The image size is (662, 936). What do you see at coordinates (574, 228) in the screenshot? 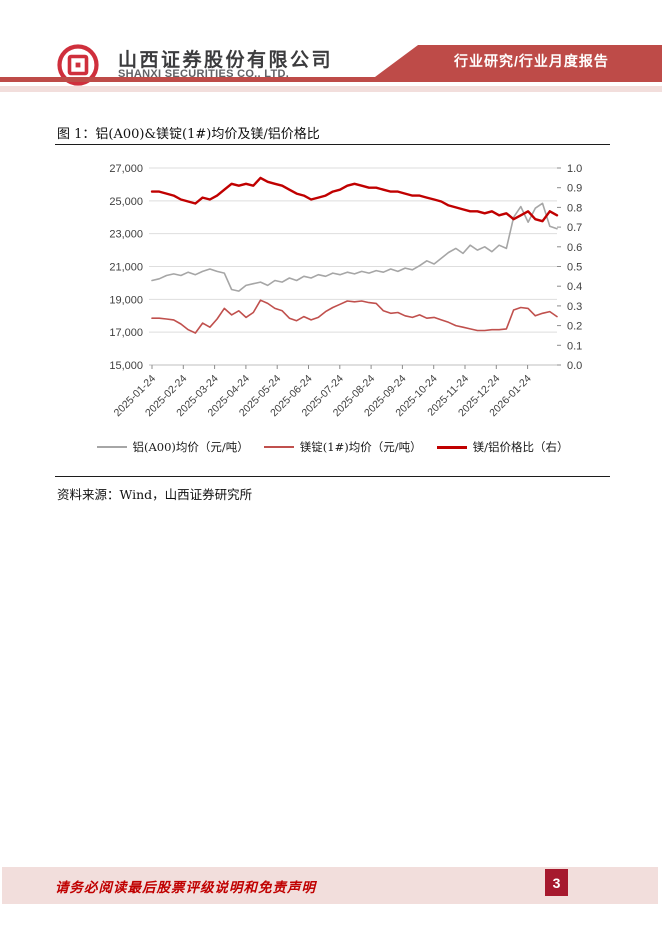
I see `svg-text: 0.7` at bounding box center [574, 228].